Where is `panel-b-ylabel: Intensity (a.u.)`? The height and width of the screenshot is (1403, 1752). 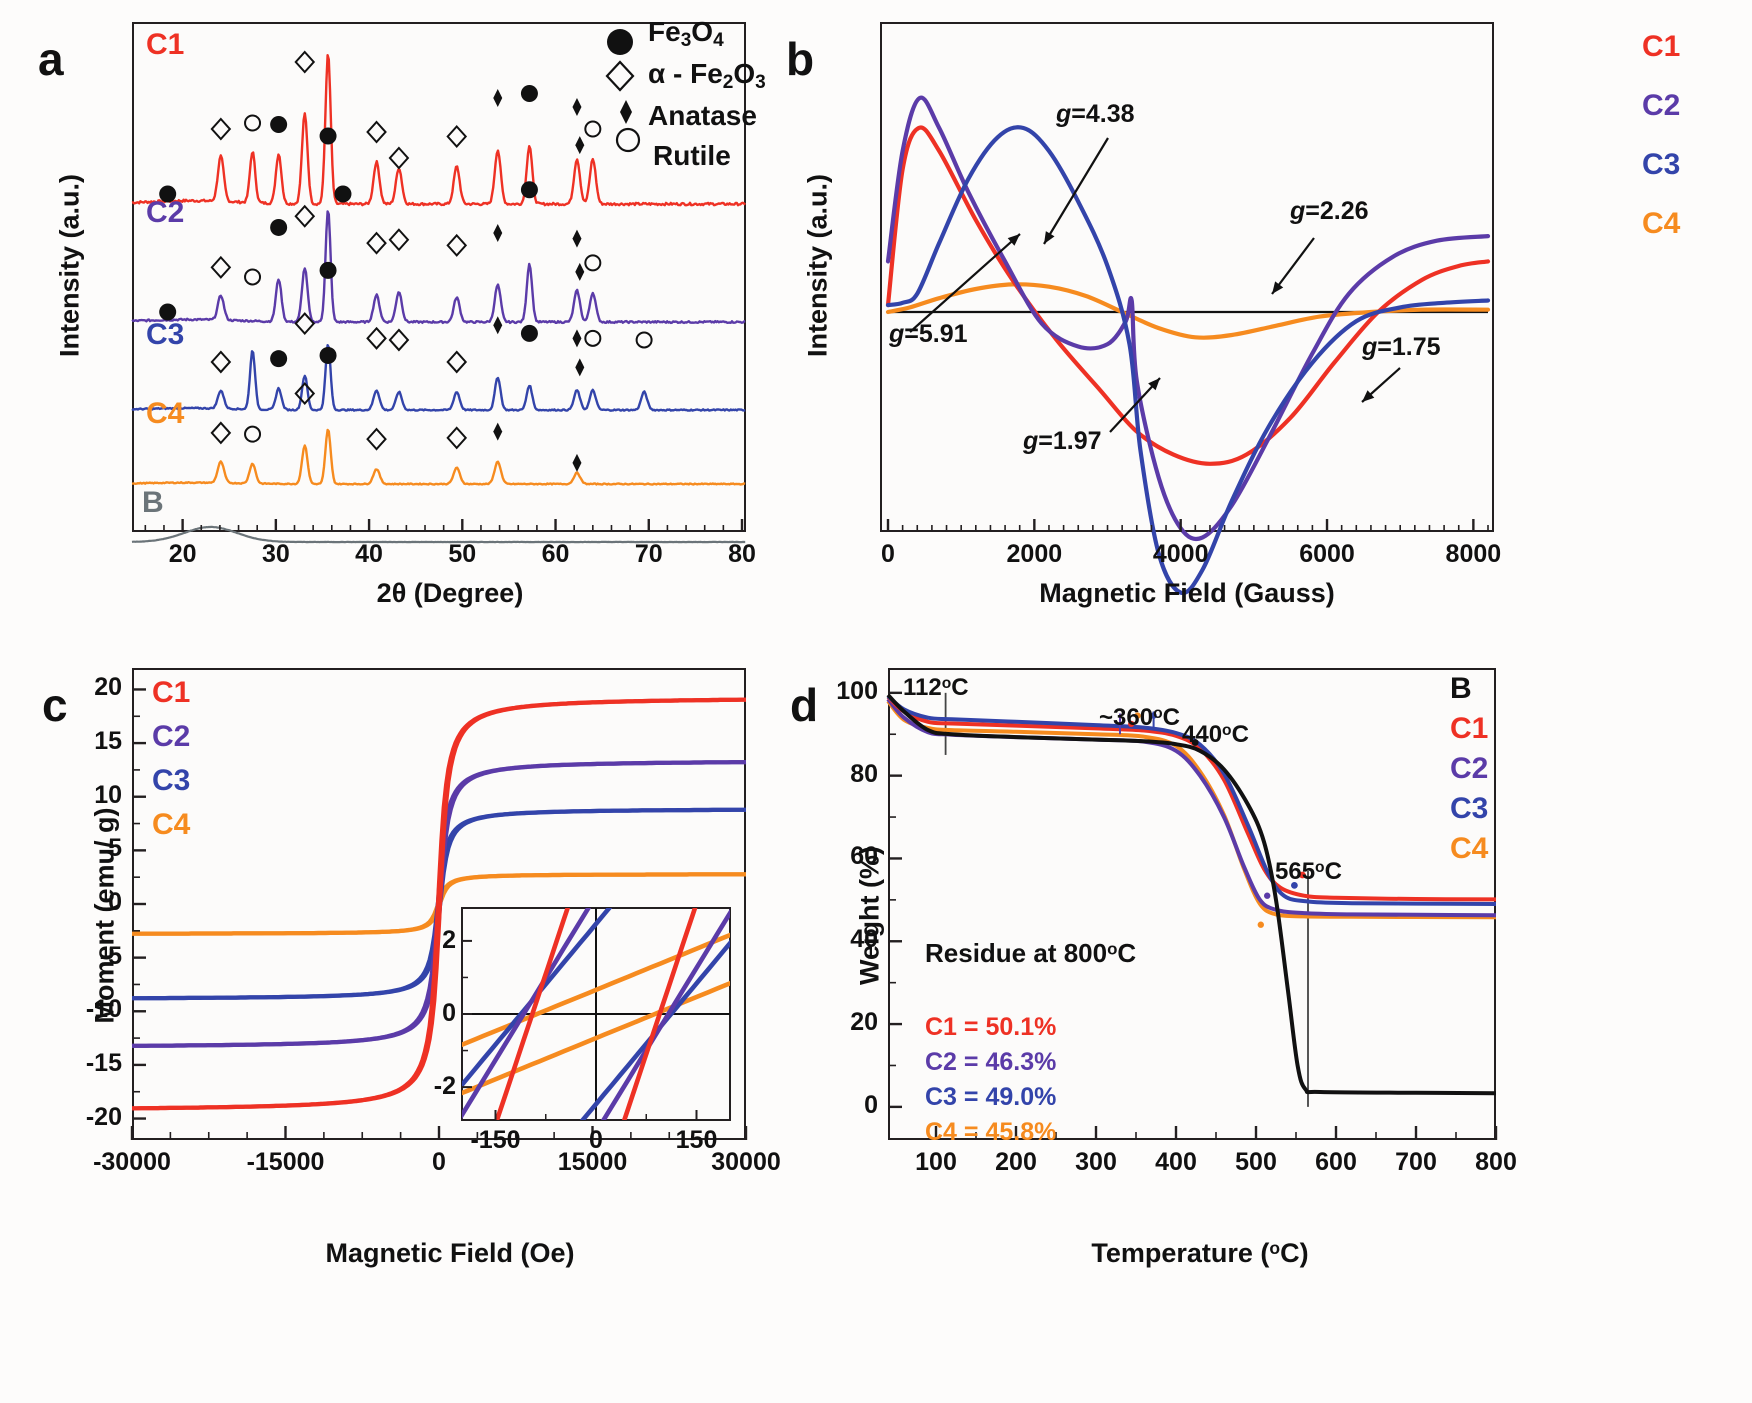 panel-b-ylabel: Intensity (a.u.) is located at coordinates (817, 266).